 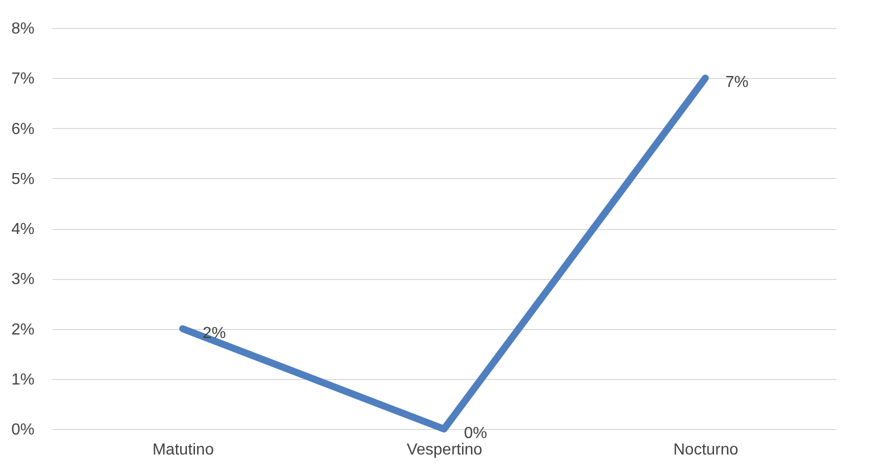 What do you see at coordinates (444, 450) in the screenshot?
I see `x-tick-label: Vespertino` at bounding box center [444, 450].